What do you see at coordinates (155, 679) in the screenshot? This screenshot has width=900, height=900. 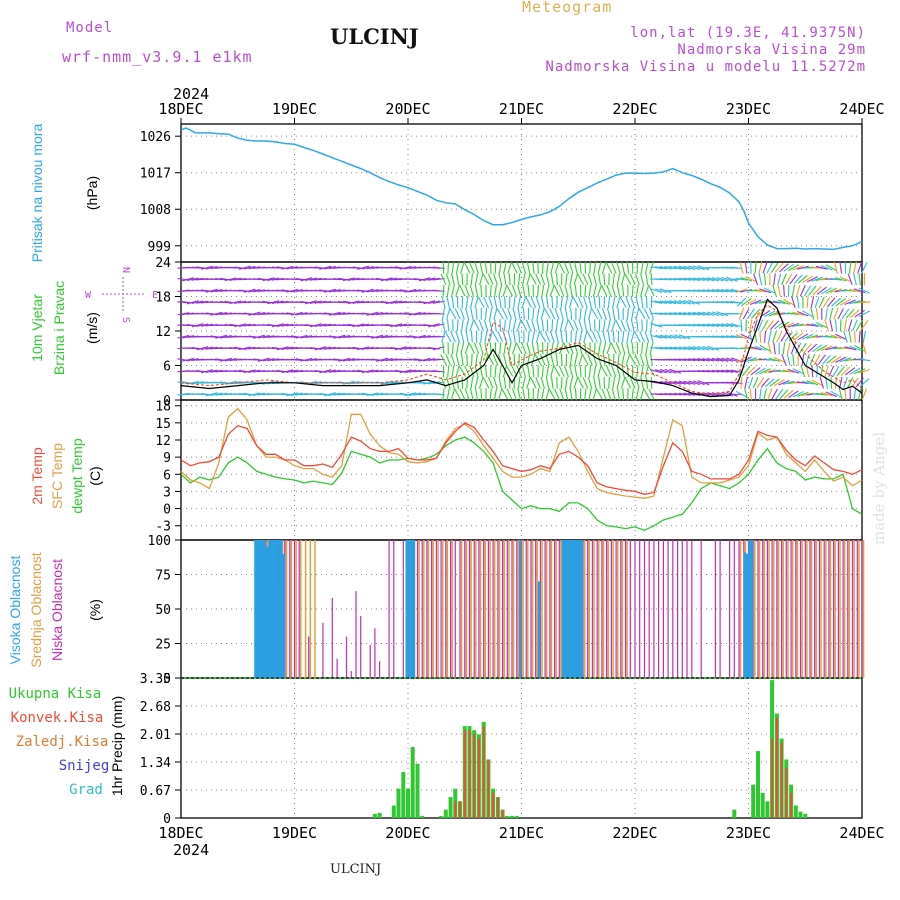 I see `y-tick-label: 3.35` at bounding box center [155, 679].